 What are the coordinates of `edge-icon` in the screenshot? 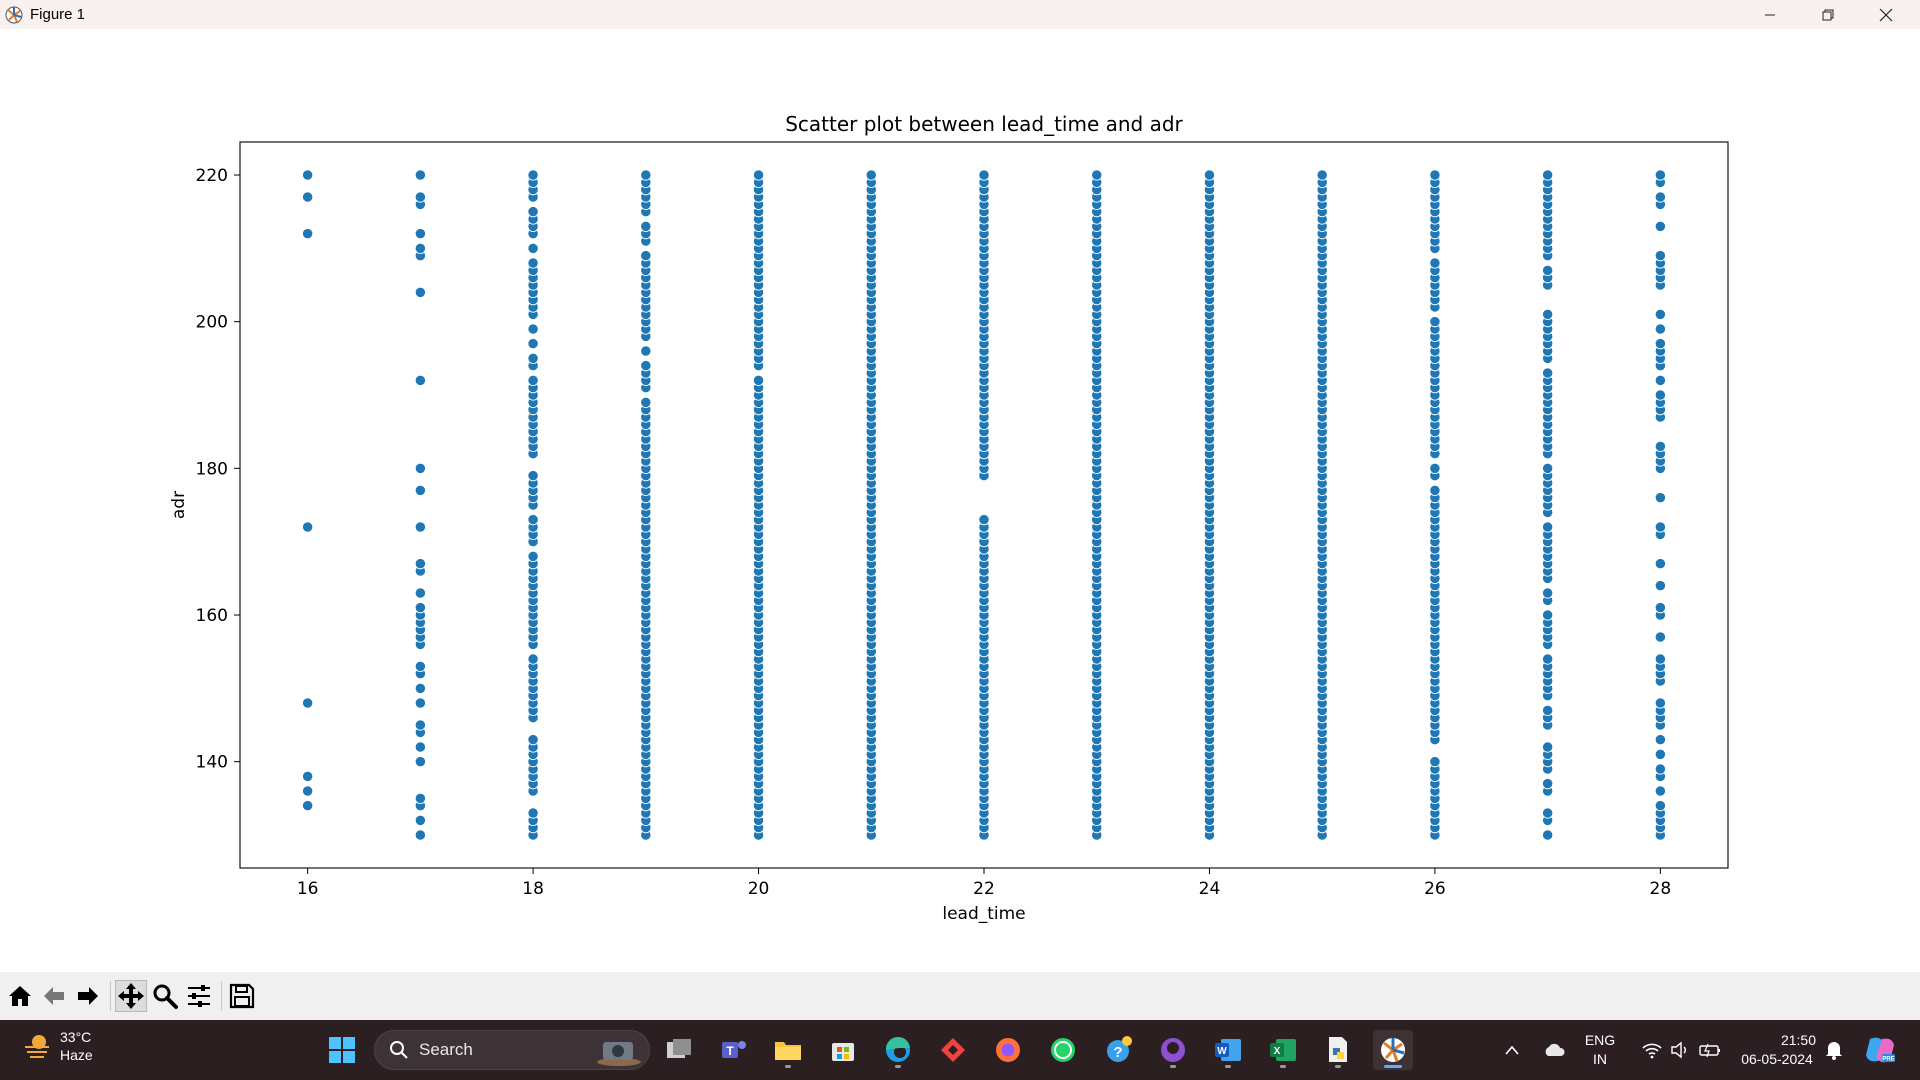 It's located at (897, 1049).